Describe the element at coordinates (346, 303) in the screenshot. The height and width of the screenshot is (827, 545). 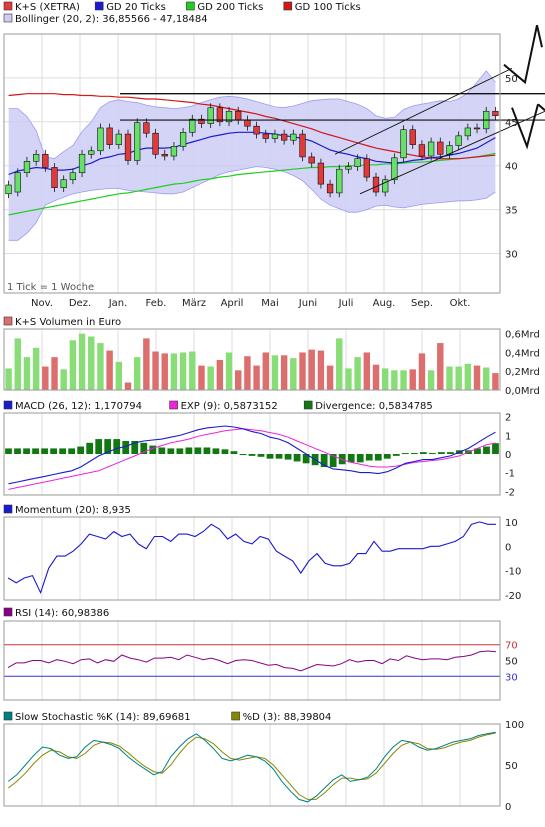
I see `month-label: Juli` at that location.